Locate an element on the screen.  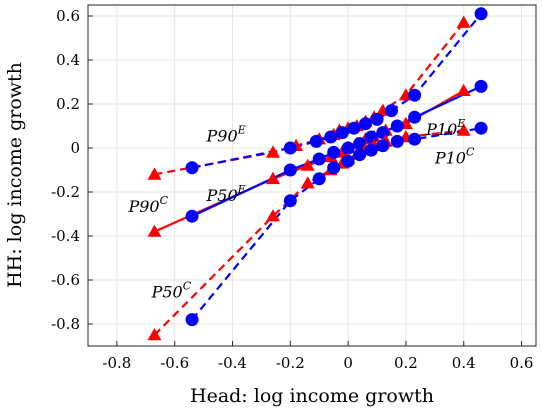
annotation-p50c: P50C is located at coordinates (171, 291).